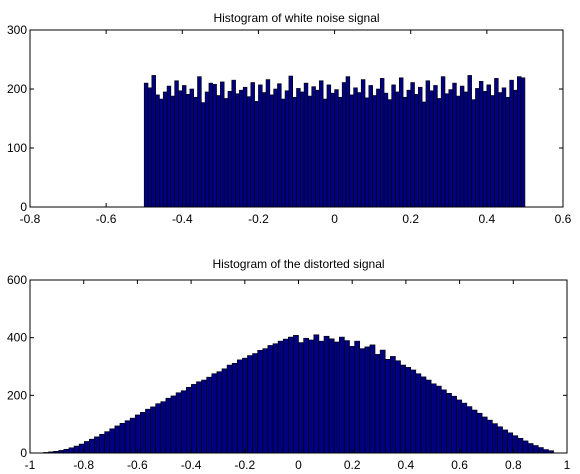 The image size is (580, 474). I want to click on y-tick-label: 200, so click(17, 395).